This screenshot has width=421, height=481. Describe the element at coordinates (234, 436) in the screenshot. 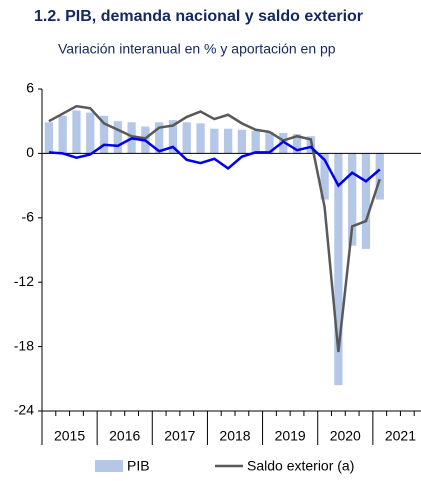

I see `x-tick-label: 2018` at that location.